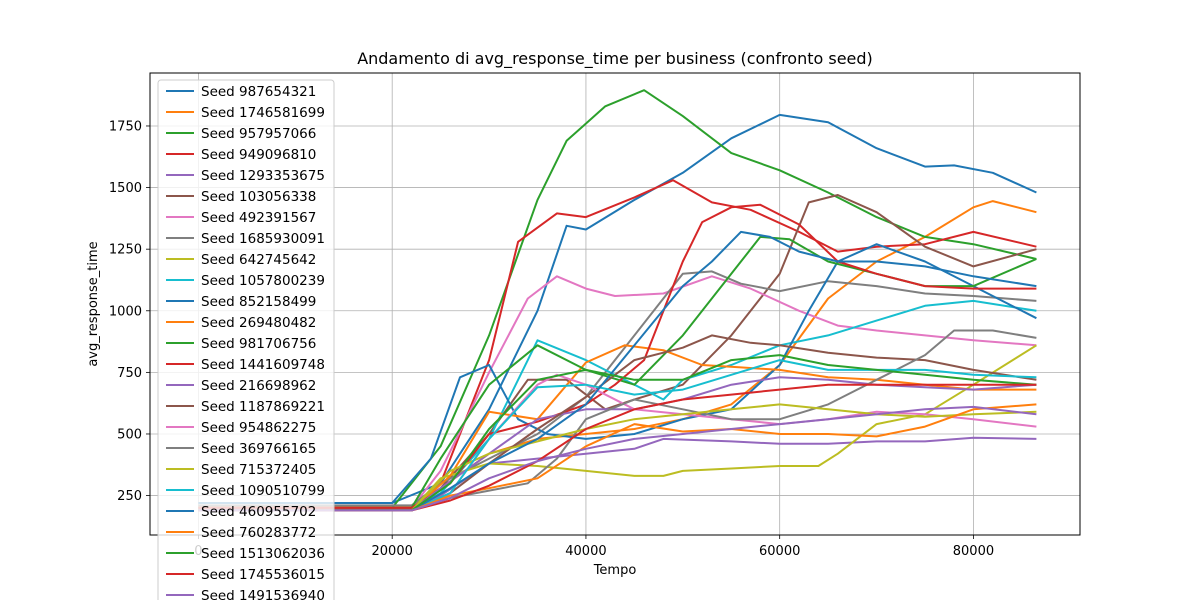 The height and width of the screenshot is (600, 1200). I want to click on legend-label: Seed 981706756, so click(258, 344).